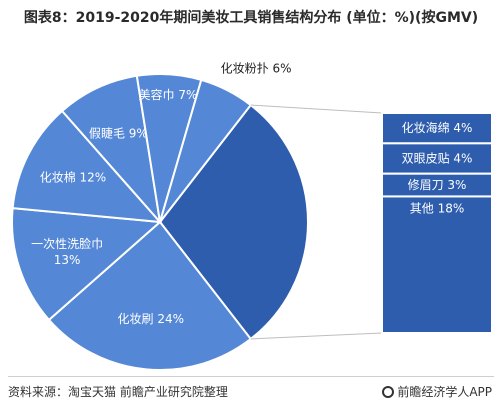 This screenshot has height=416, width=502. I want to click on slice-label-1: 化妆刷 24%, so click(151, 319).